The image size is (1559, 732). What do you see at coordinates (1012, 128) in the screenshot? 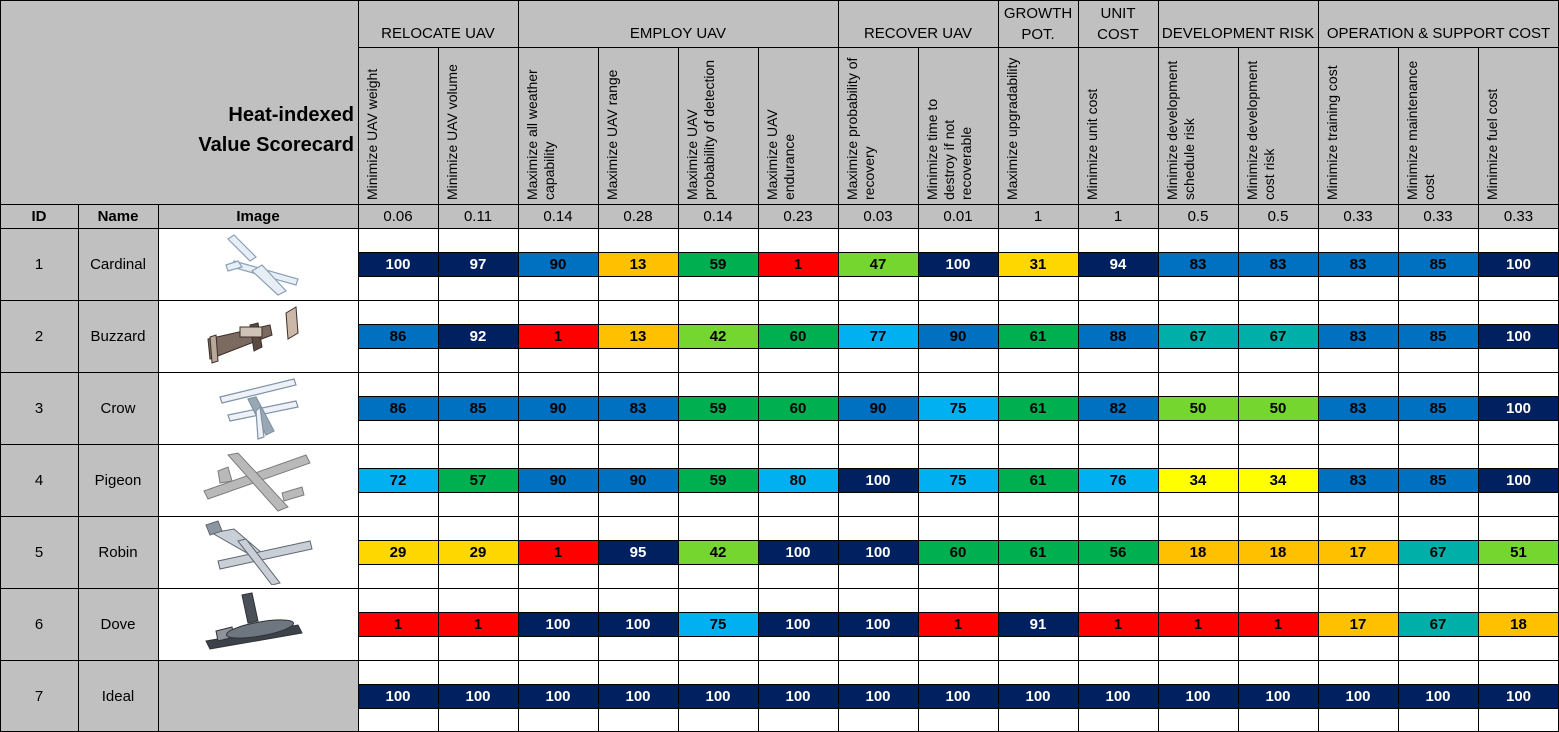
I see `measure-label: Maximize upgradability` at bounding box center [1012, 128].